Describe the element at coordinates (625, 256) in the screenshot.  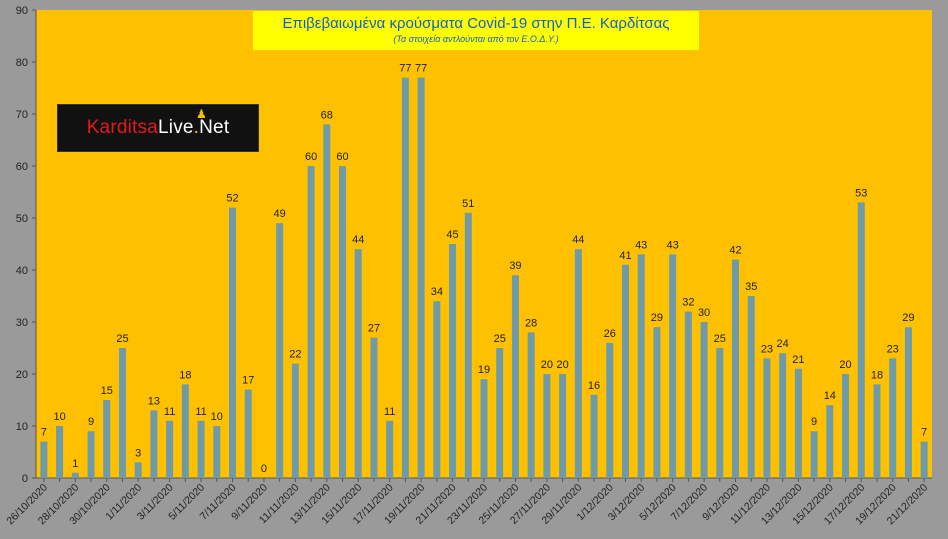
I see `bar-data-label: 41` at that location.